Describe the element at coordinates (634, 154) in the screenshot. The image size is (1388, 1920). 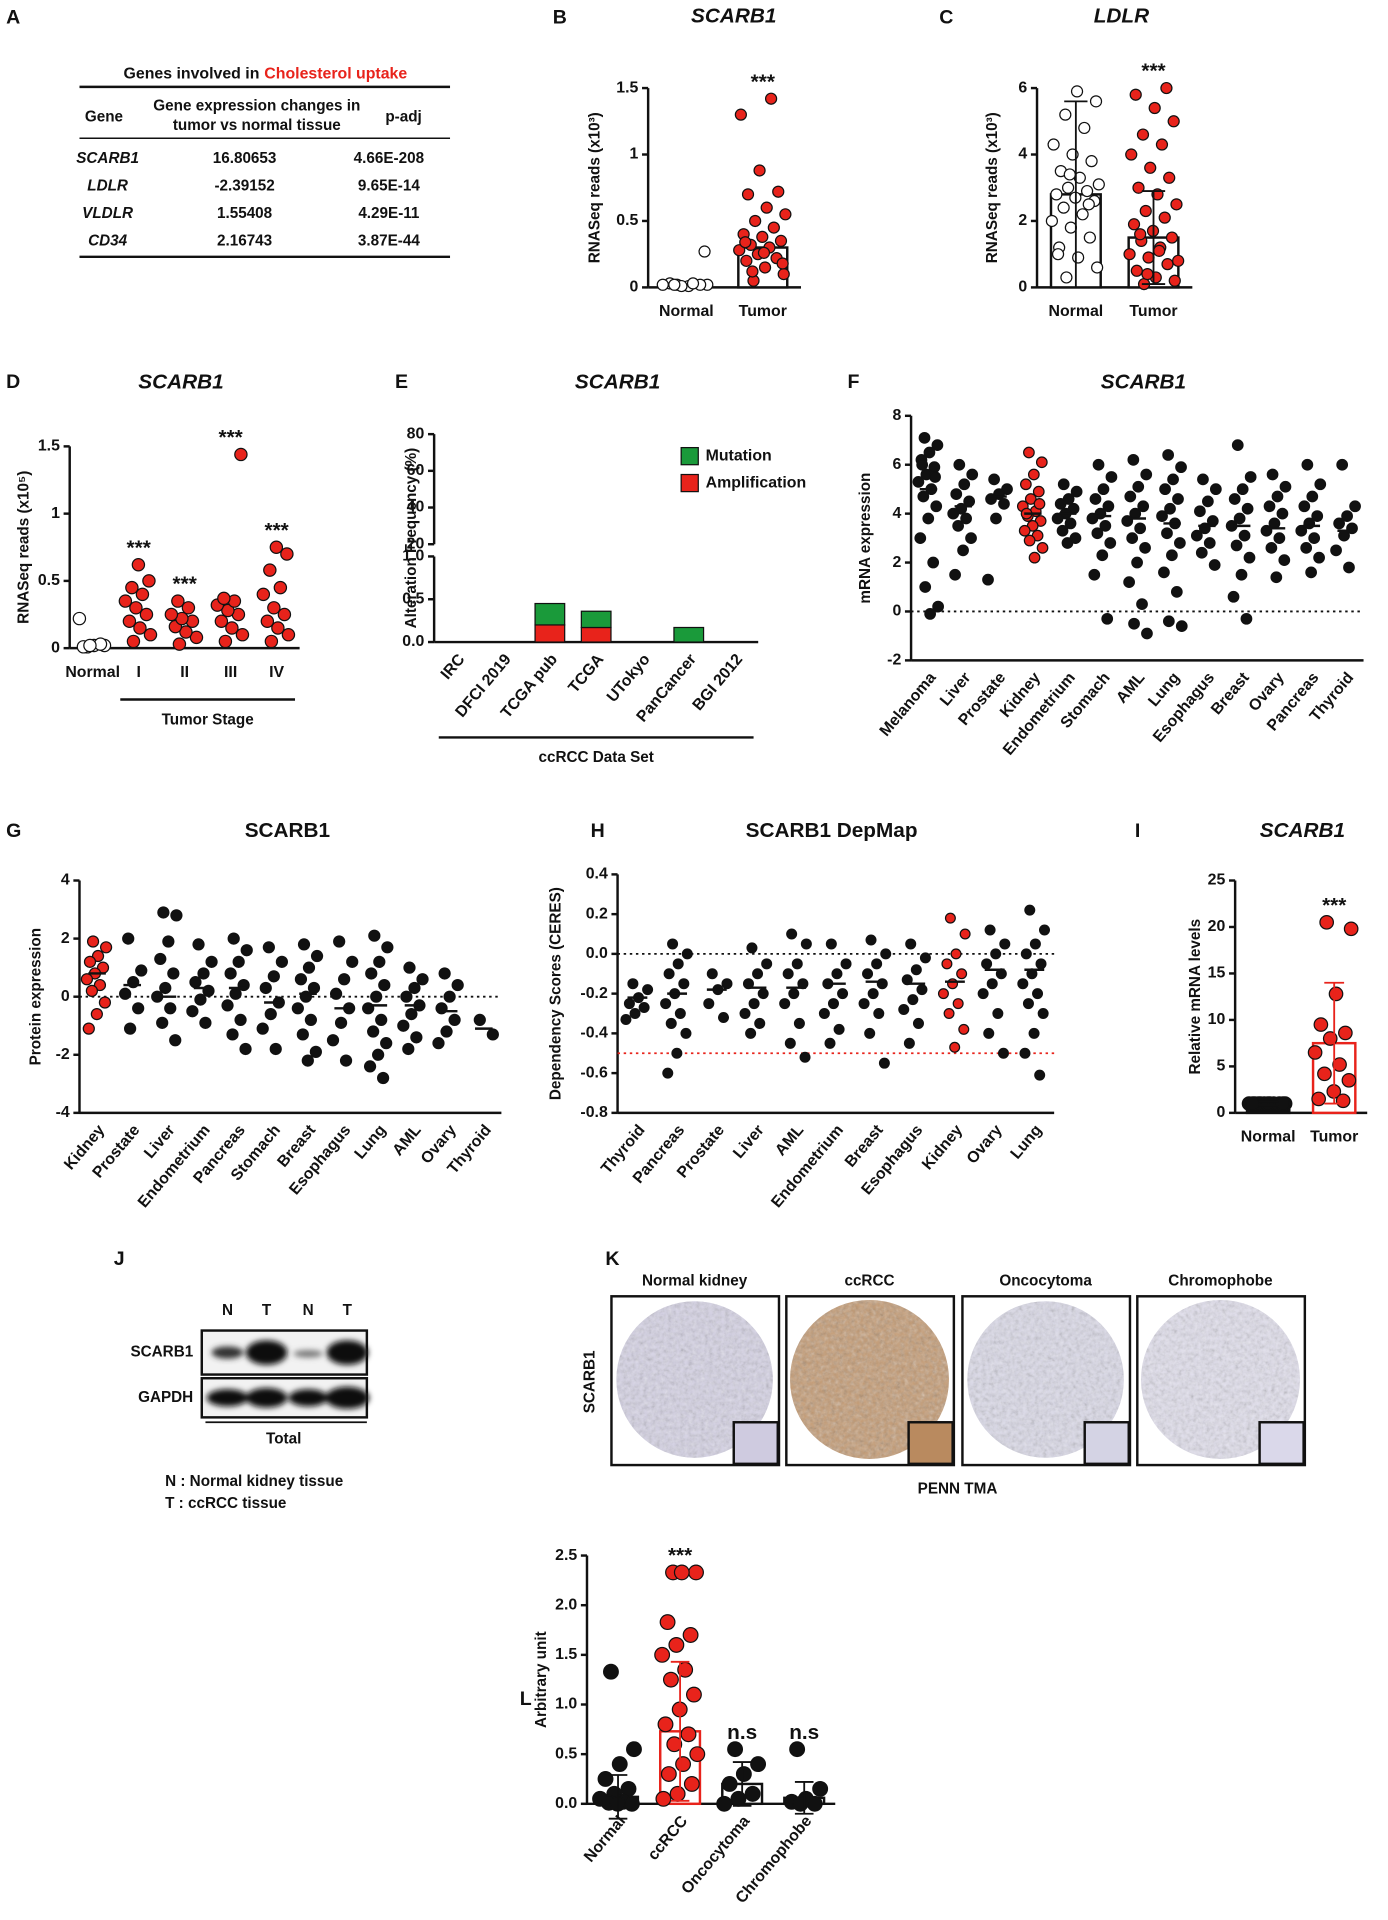
I see `y-tick-label: 1` at that location.